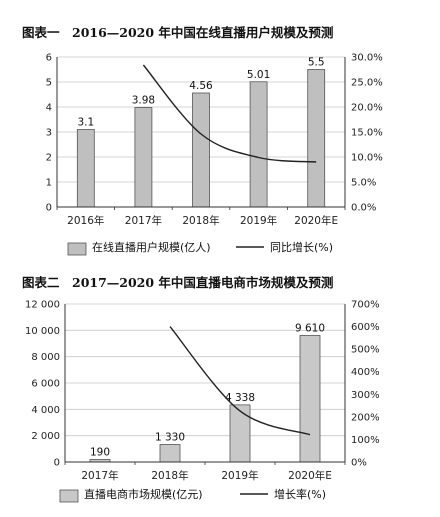  What do you see at coordinates (178, 32) in the screenshot?
I see `chart1-title: 图表一 2016—2020 年中国在线直播用户规模及预测` at bounding box center [178, 32].